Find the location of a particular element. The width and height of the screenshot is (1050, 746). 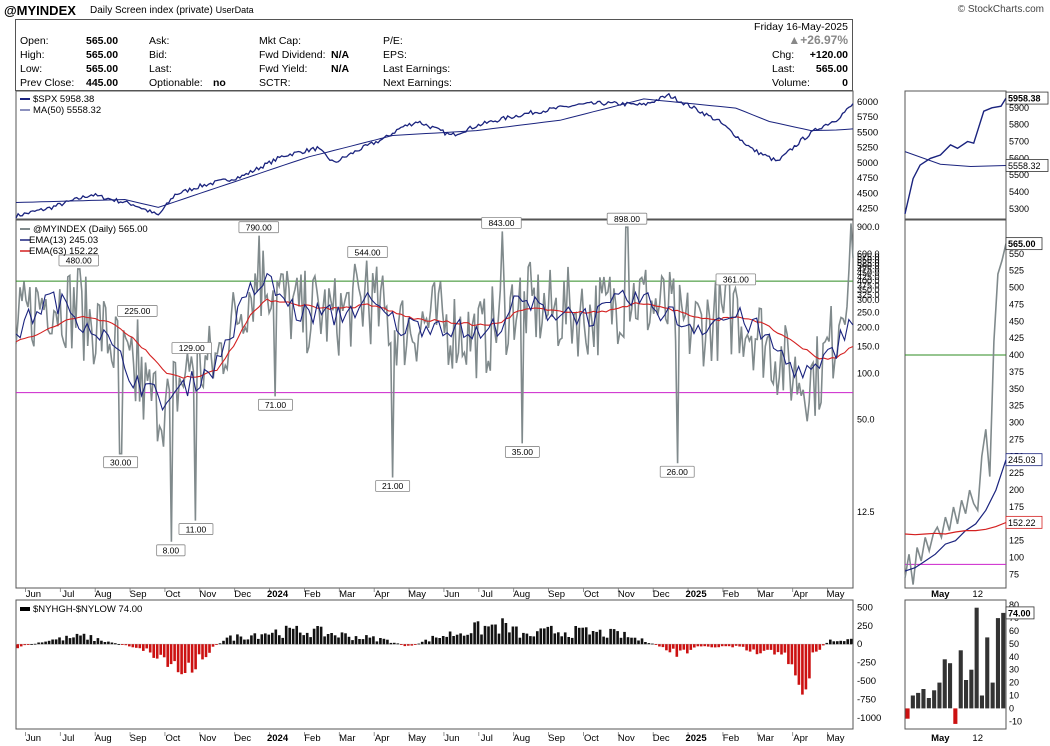

spx-ytick-0: 4250 is located at coordinates (867, 209).